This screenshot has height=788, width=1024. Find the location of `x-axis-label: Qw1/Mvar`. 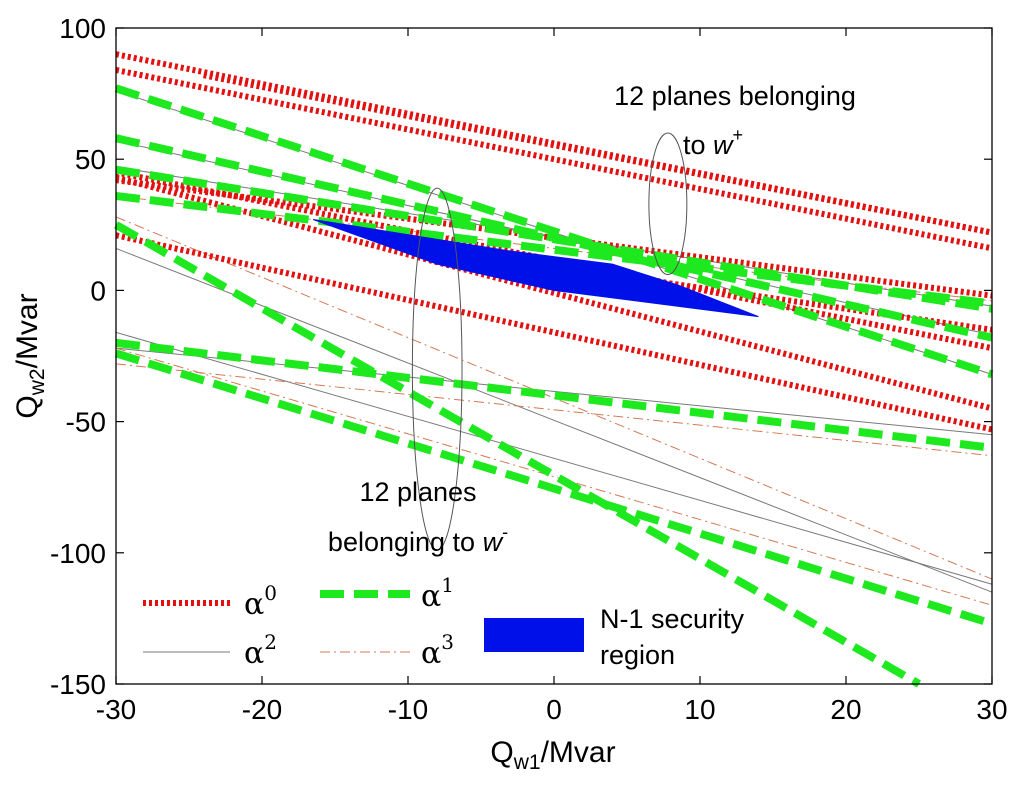

x-axis-label: Qw1/Mvar is located at coordinates (552, 755).